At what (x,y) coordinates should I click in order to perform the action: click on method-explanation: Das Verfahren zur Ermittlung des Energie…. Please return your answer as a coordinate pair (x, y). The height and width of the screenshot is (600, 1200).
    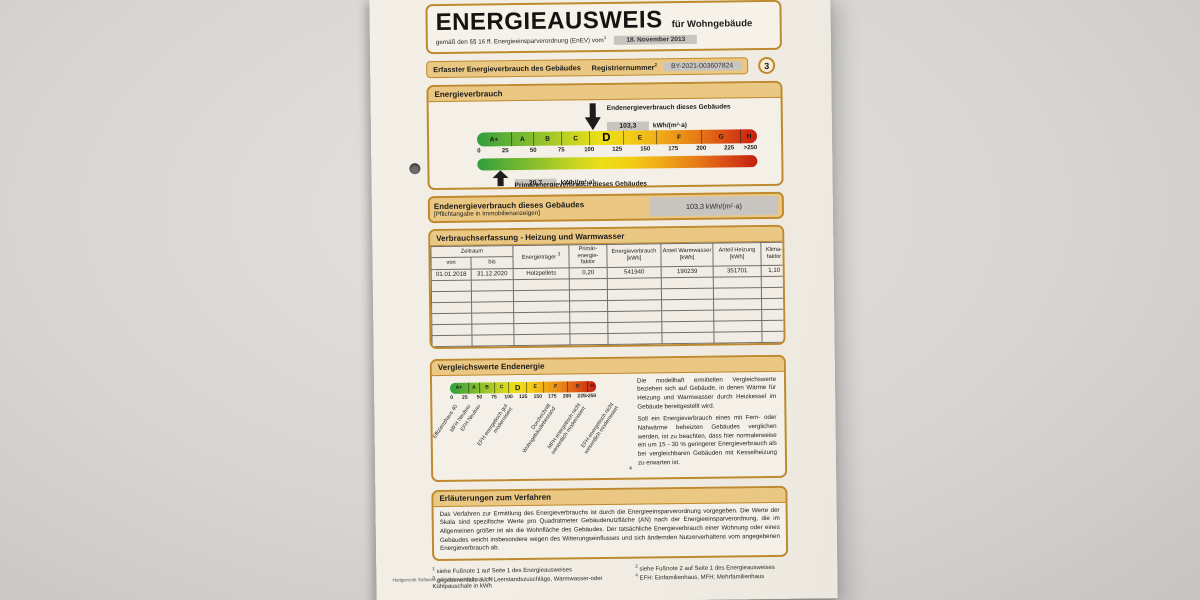
    Looking at the image, I should click on (609, 529).